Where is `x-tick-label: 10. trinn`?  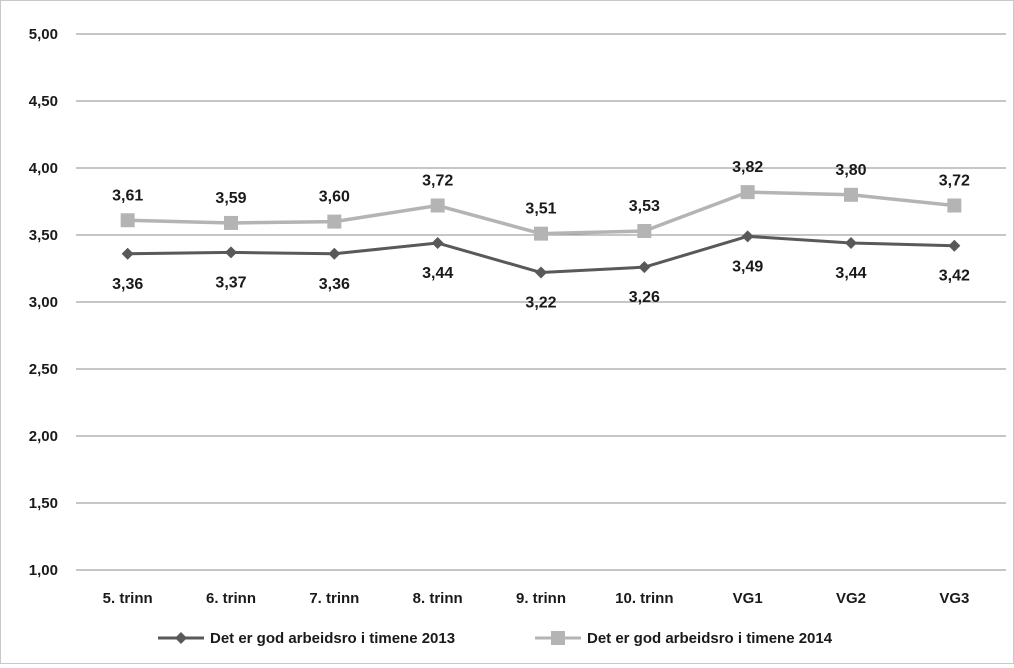 x-tick-label: 10. trinn is located at coordinates (644, 598).